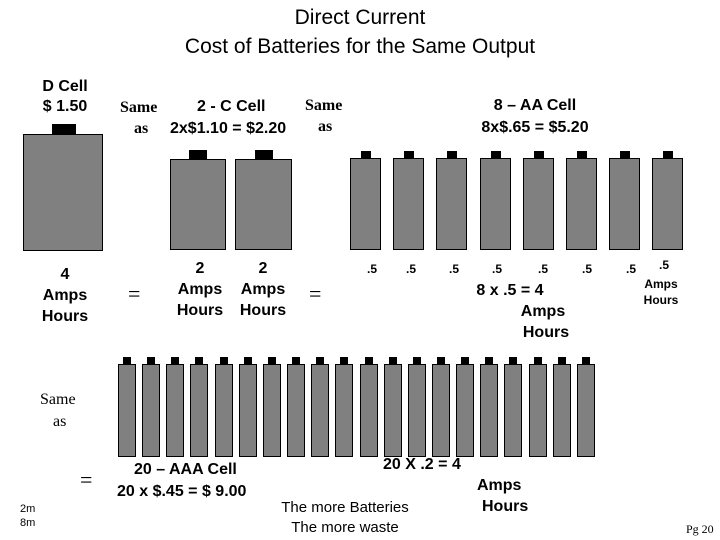 The width and height of the screenshot is (720, 540). I want to click on aaa-cell-20-battery, so click(586, 410).